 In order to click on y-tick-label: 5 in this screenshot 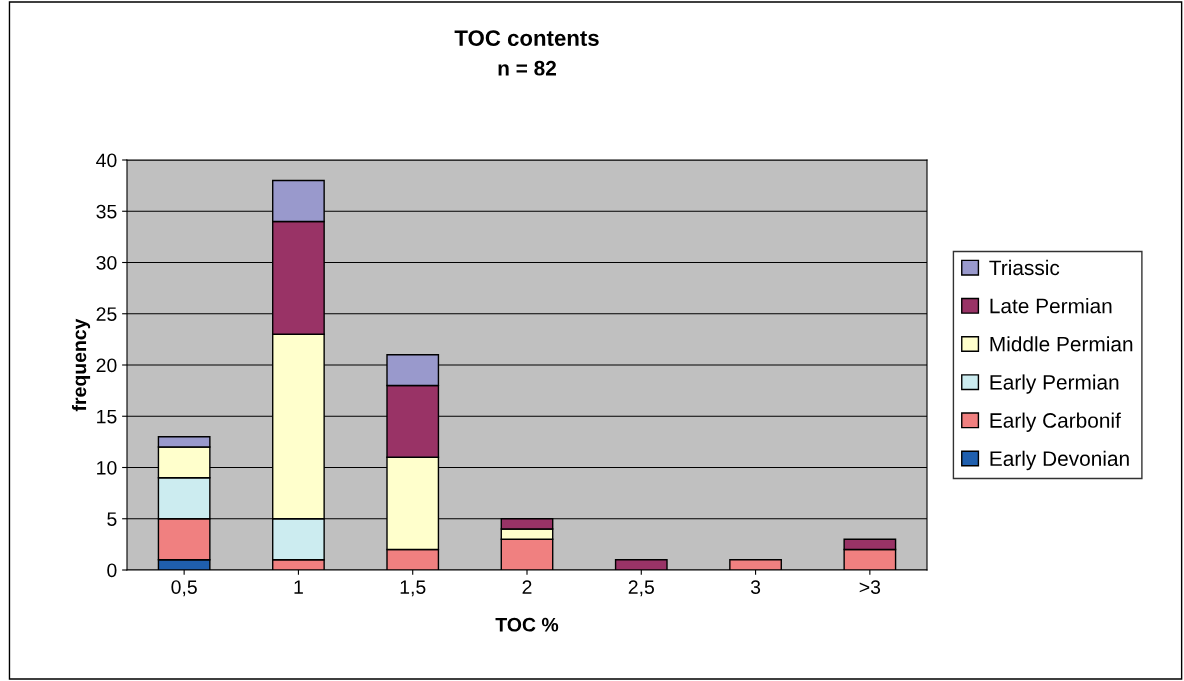, I will do `click(112, 519)`.